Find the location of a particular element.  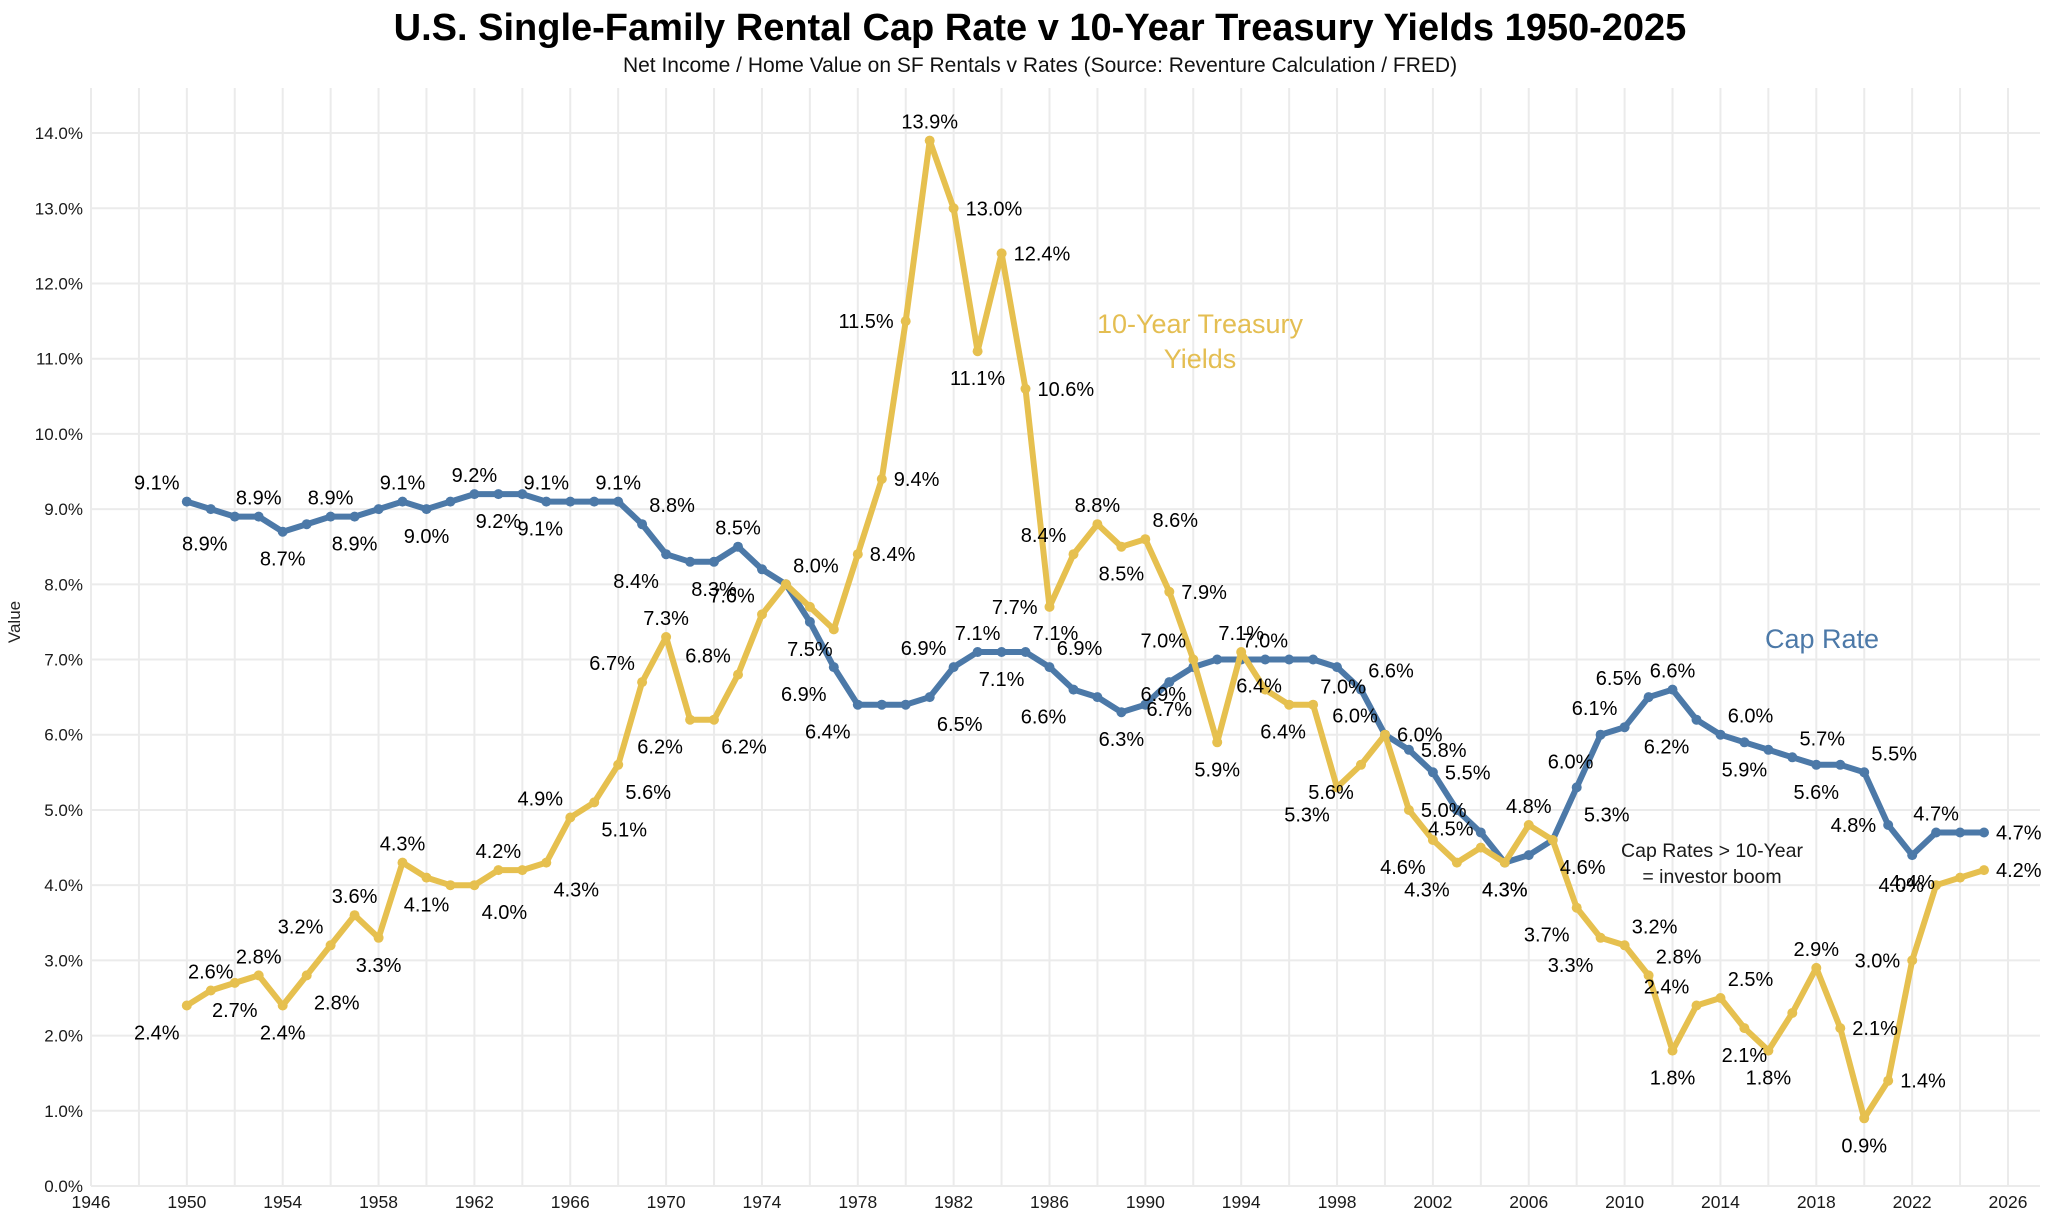

y-tick-label: 14.0% is located at coordinates (59, 133).